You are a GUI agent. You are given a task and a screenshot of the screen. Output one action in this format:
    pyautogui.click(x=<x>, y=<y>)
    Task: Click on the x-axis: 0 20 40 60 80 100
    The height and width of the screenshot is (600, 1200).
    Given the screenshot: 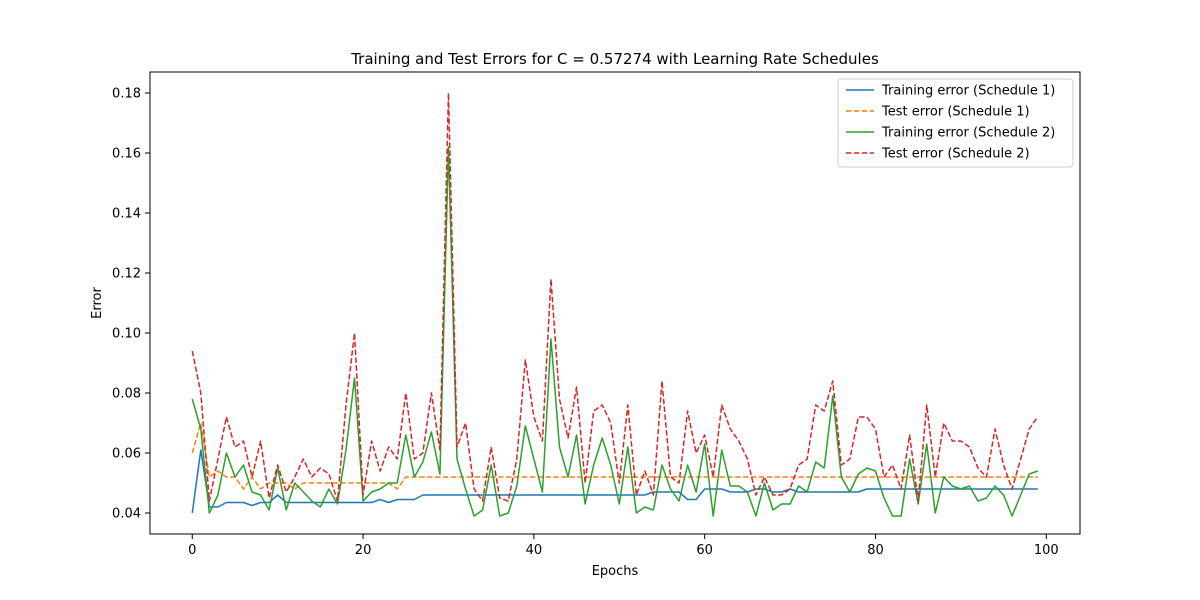 What is the action you would take?
    pyautogui.click(x=623, y=546)
    